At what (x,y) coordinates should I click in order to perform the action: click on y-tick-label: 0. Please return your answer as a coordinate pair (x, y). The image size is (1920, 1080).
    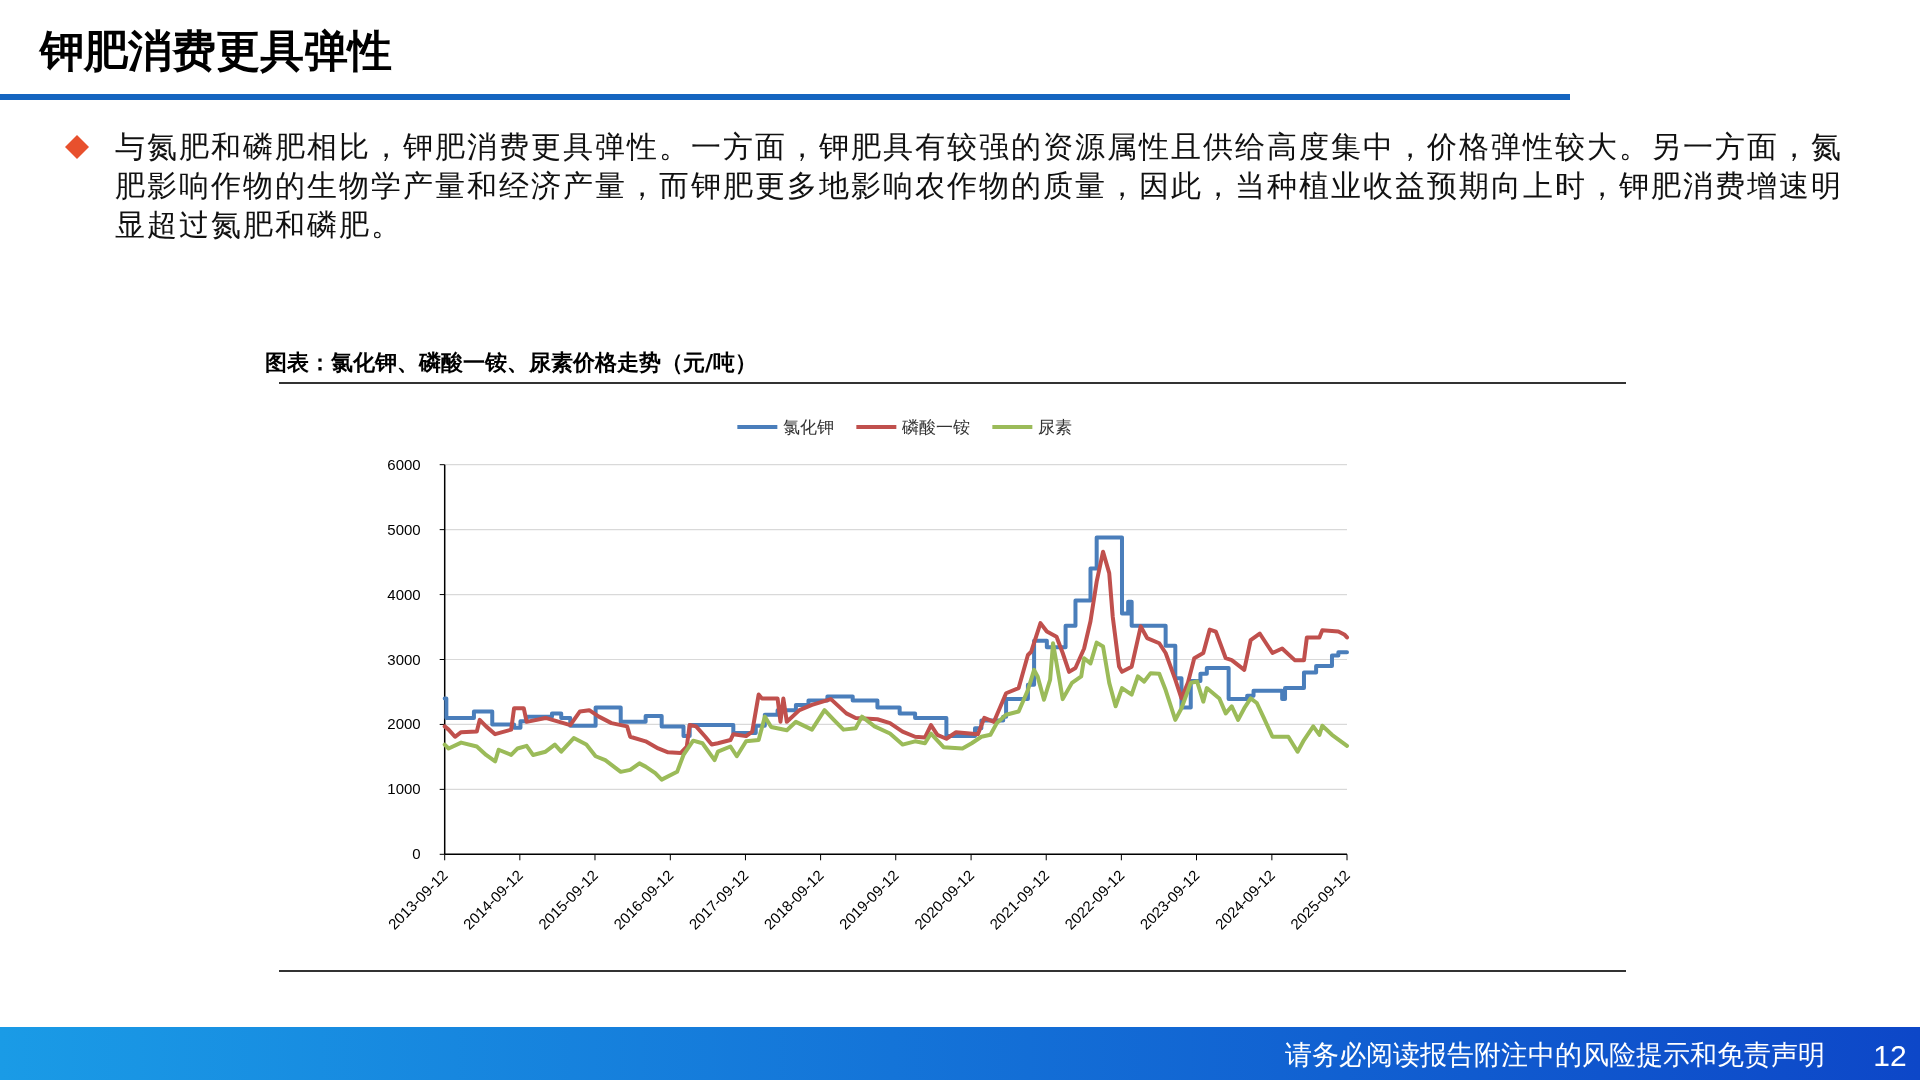
    Looking at the image, I should click on (416, 854).